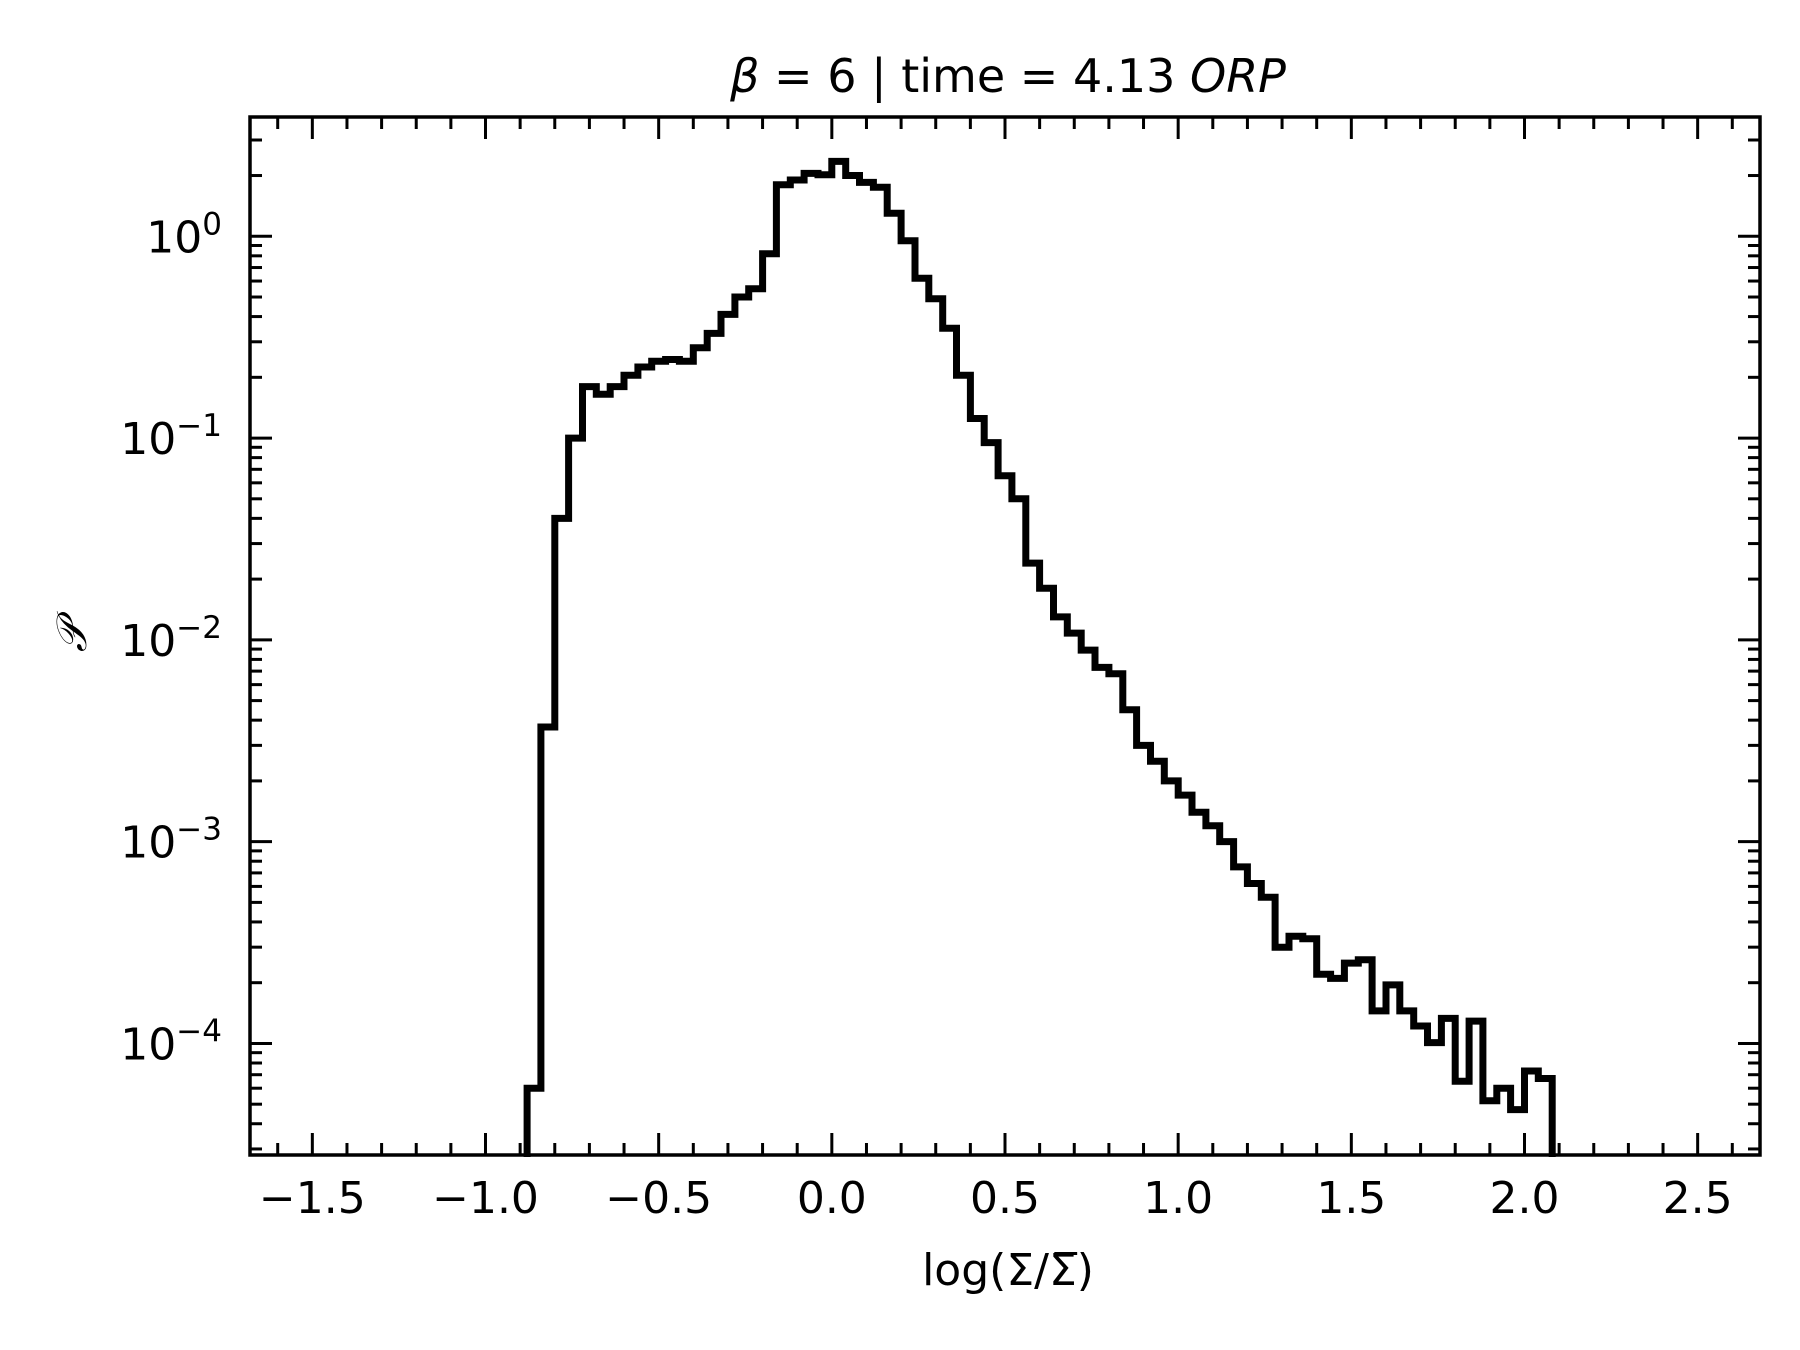 This screenshot has height=1350, width=1800. Describe the element at coordinates (1178, 1198) in the screenshot. I see `x-tick-label: 1.0` at that location.